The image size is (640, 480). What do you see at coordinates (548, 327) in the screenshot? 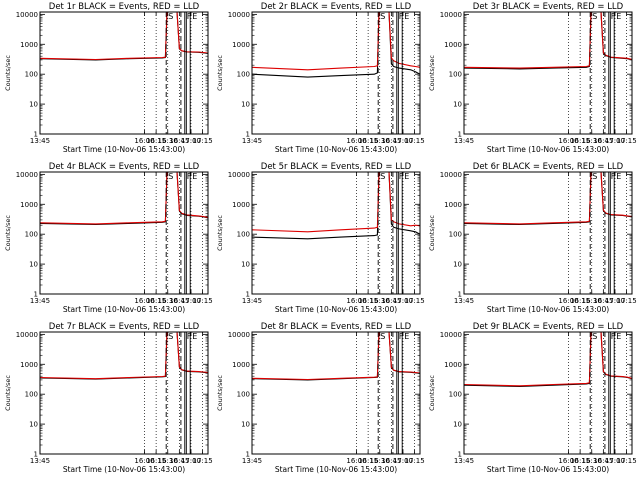
I see `panel-title: Det 9r BLACK = Events, RED = LLD` at bounding box center [548, 327].